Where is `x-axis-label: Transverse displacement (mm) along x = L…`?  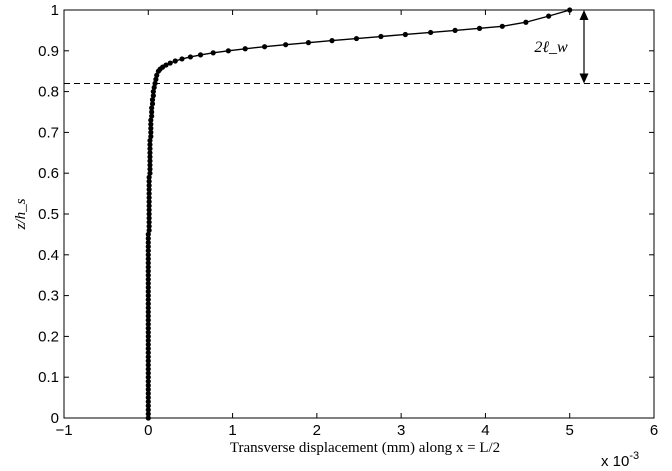 x-axis-label: Transverse displacement (mm) along x = L… is located at coordinates (365, 448).